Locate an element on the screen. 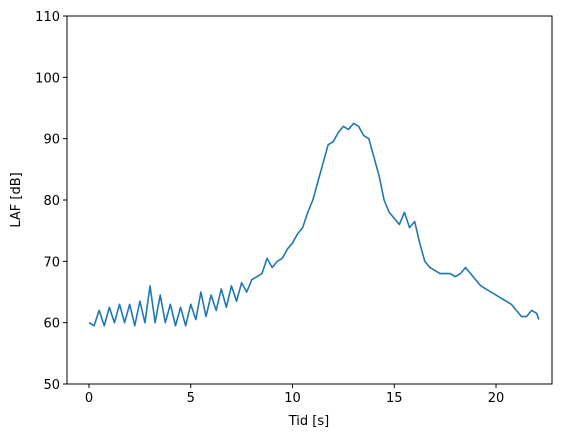 The image size is (571, 442). x-axis-label: Tid [s] is located at coordinates (308, 421).